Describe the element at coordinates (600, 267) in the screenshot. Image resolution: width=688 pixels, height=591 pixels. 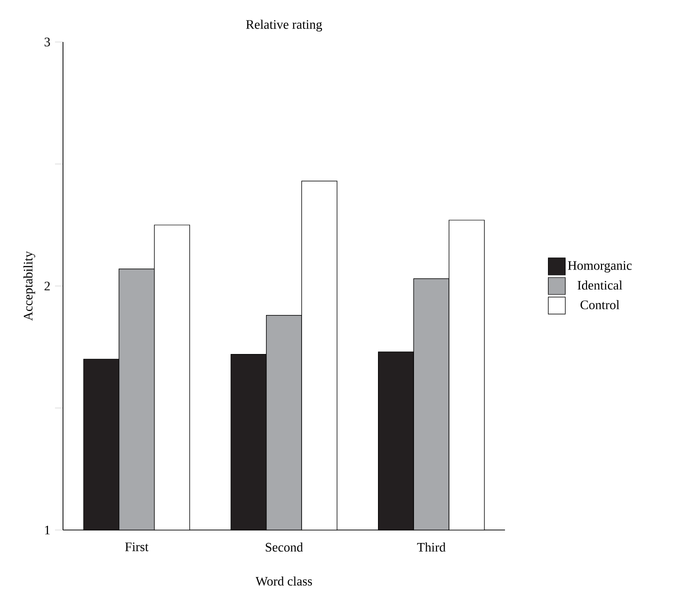
I see `legend-label: Homorganic` at that location.